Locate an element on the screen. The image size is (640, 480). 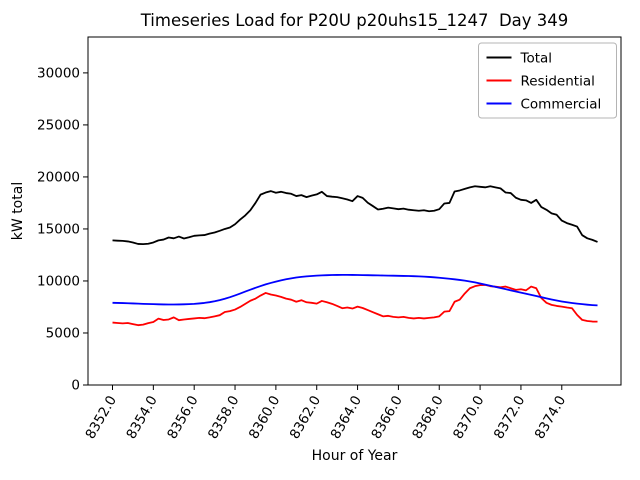
y-tick-label: 15000 is located at coordinates (58, 230).